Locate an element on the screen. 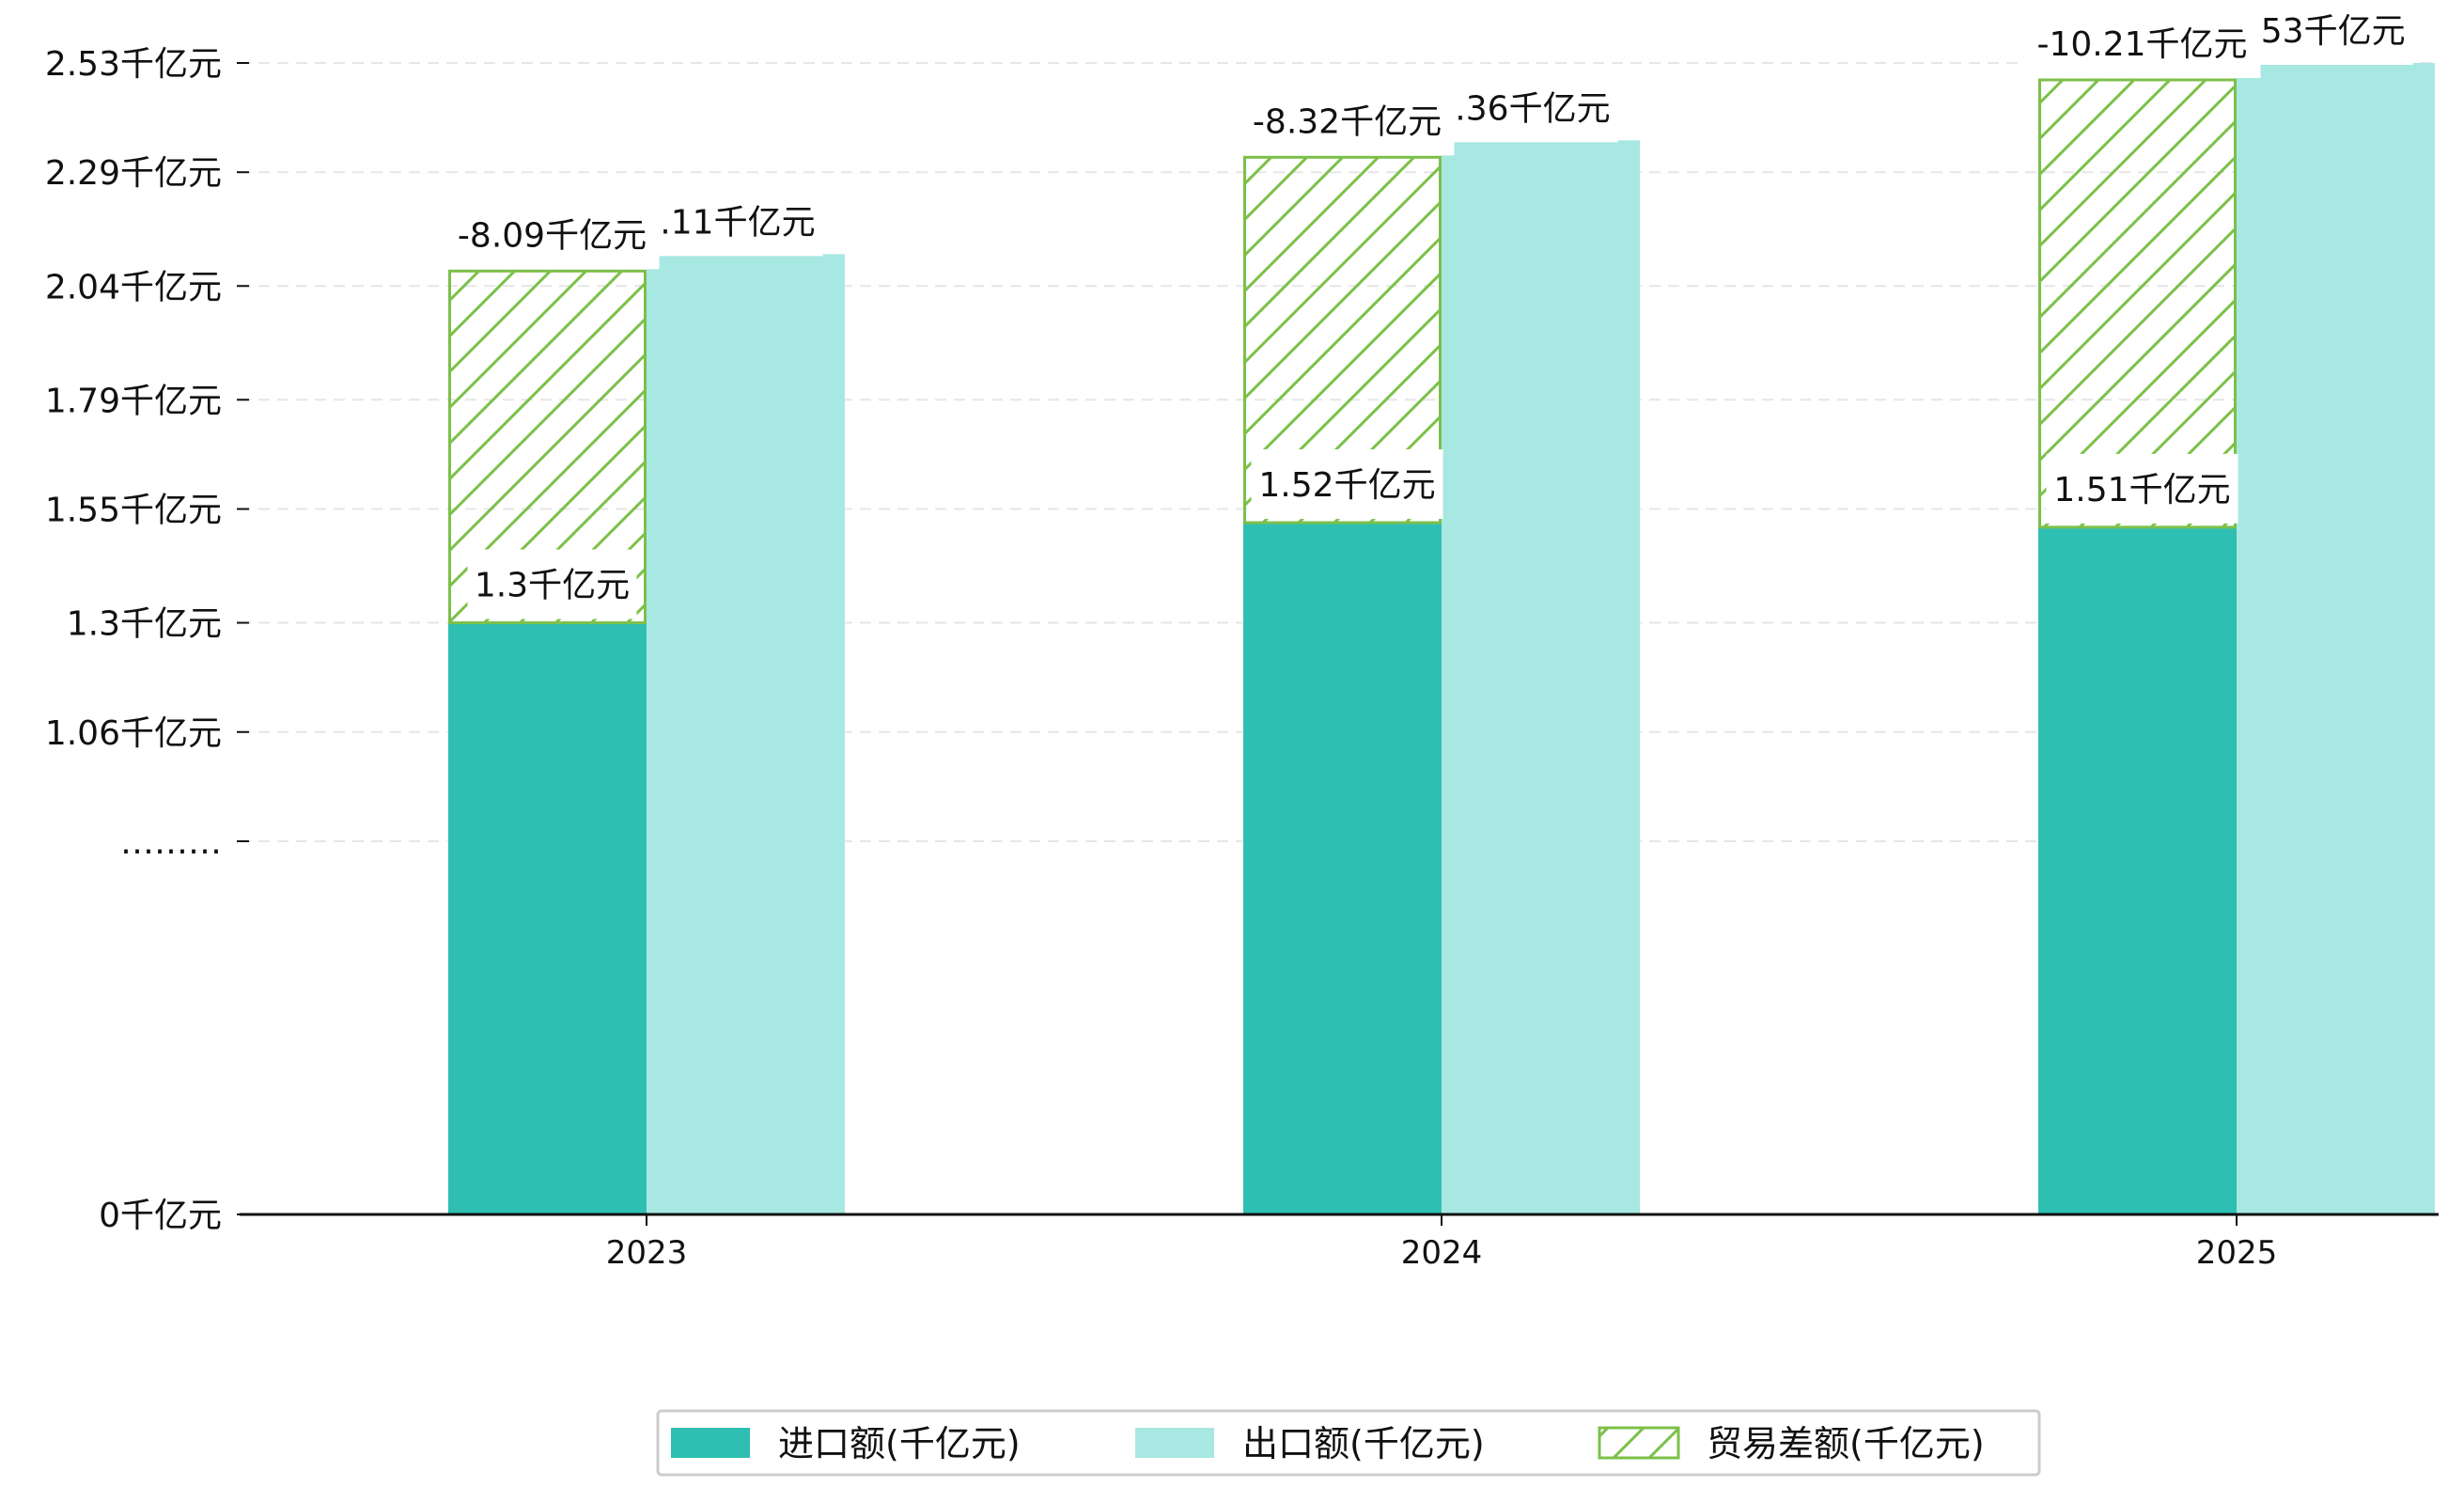 This screenshot has width=2464, height=1503. bar-balance-2025 is located at coordinates (2137, 303).